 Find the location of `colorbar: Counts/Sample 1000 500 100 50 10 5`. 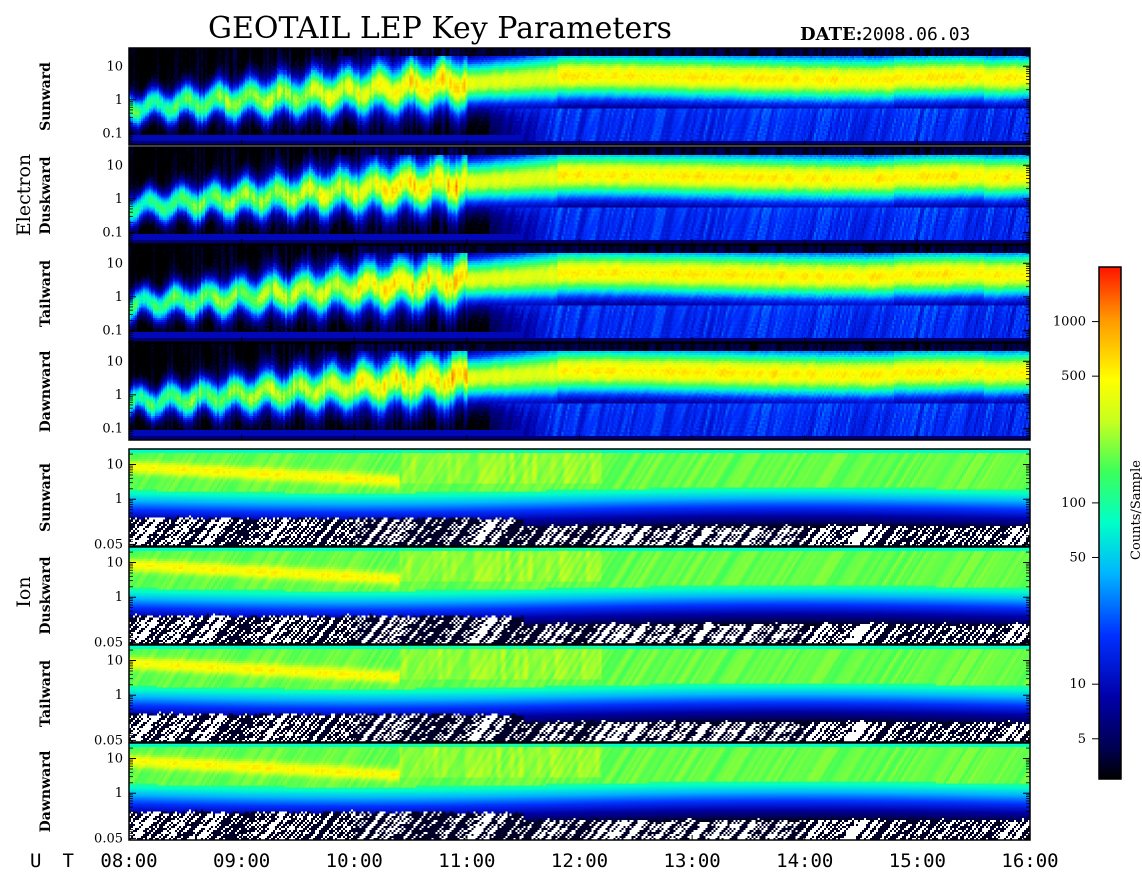

colorbar: Counts/Sample 1000 500 100 50 10 5 is located at coordinates (1097, 523).